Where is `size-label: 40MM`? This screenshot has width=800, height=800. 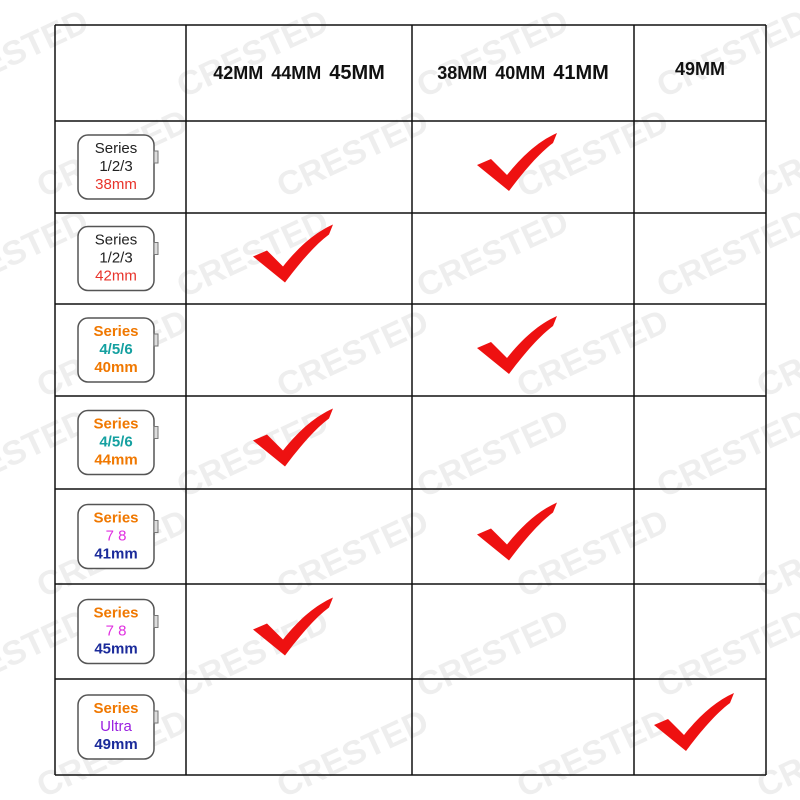
size-label: 40MM is located at coordinates (520, 73).